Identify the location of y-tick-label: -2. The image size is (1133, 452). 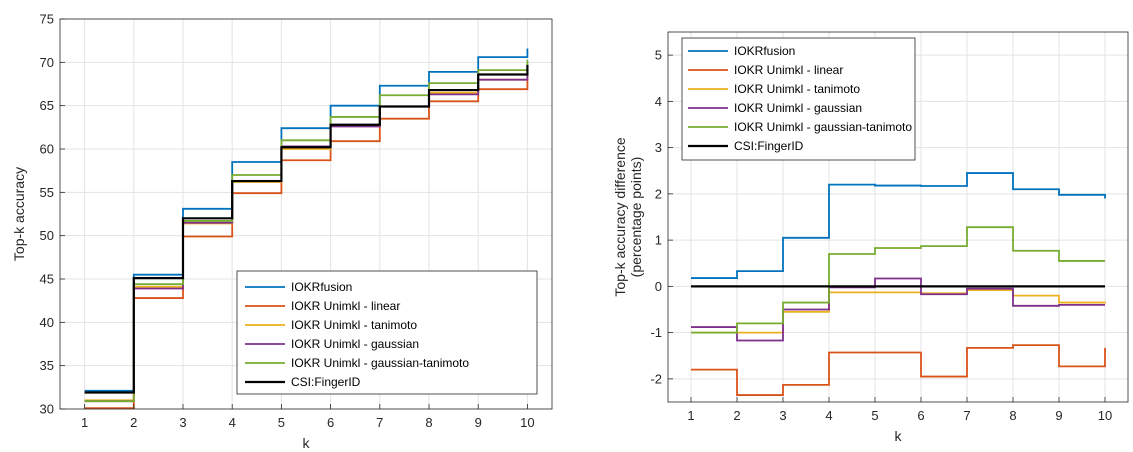
(656, 378).